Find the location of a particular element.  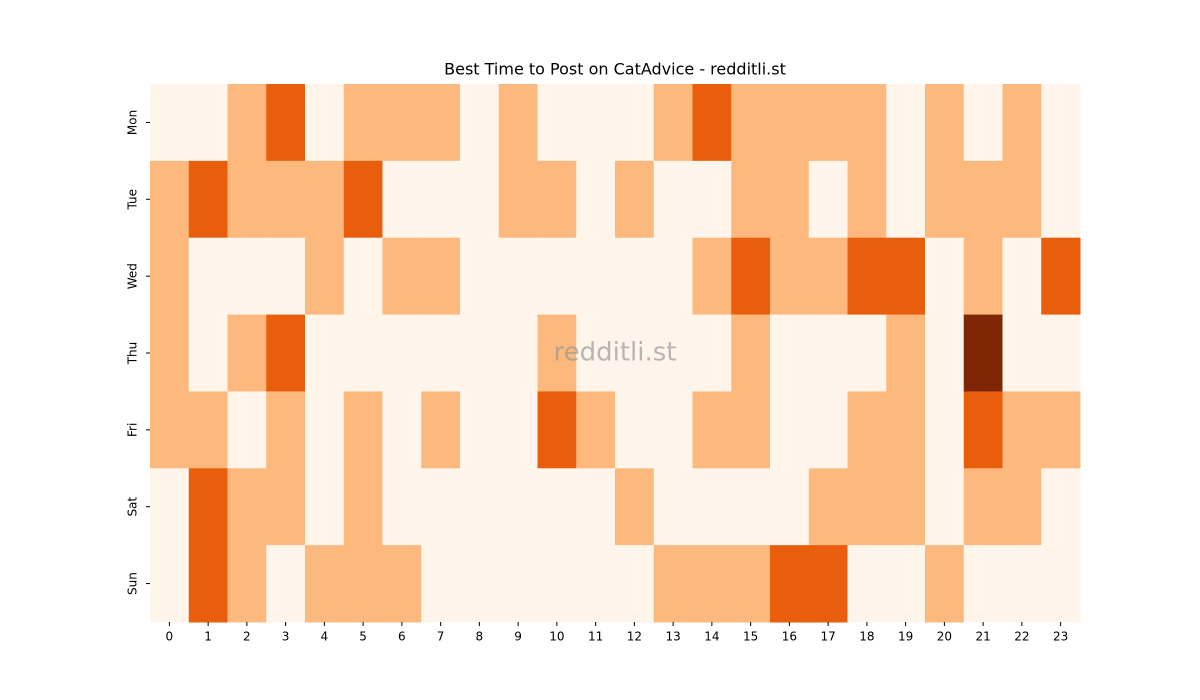

x-tick-label: 2 is located at coordinates (247, 637).